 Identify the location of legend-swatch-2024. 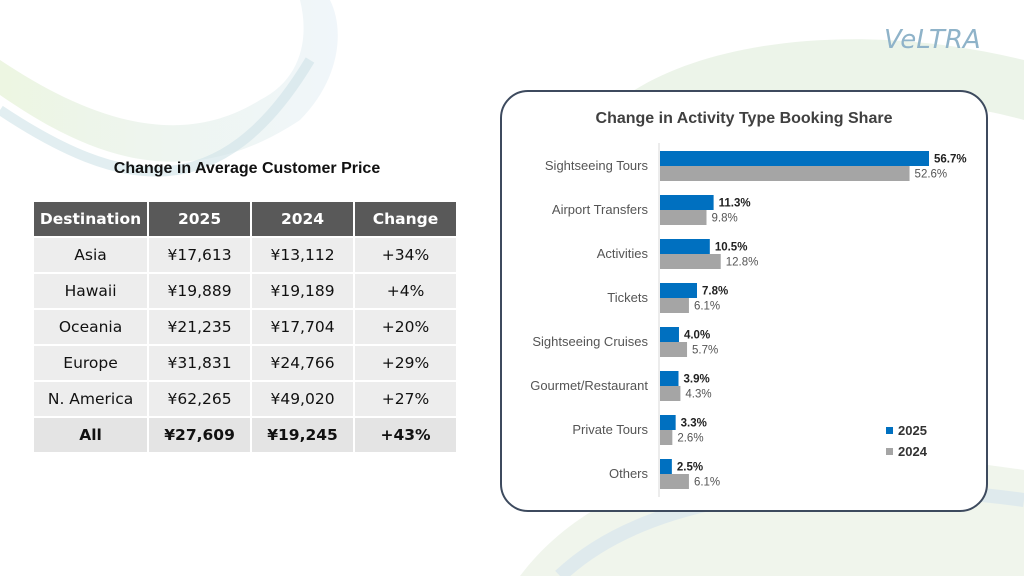
(889, 451).